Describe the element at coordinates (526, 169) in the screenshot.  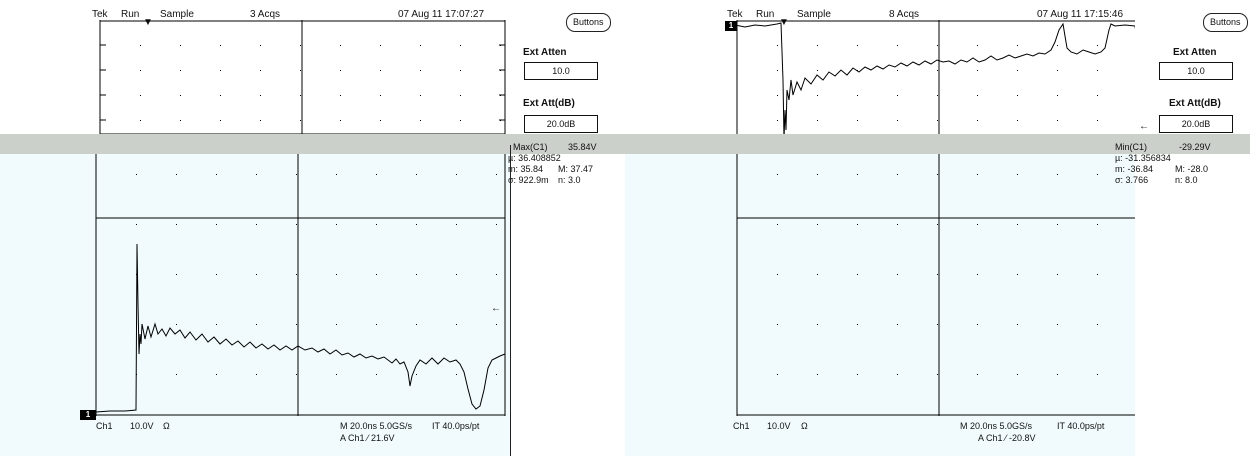
I see `meas-min: m: 35.84` at that location.